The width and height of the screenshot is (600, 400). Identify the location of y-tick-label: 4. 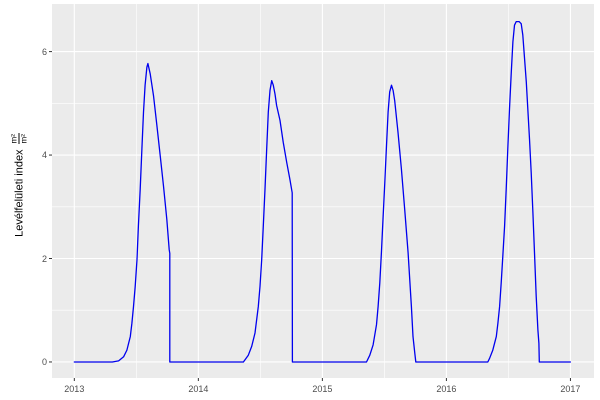
(44, 155).